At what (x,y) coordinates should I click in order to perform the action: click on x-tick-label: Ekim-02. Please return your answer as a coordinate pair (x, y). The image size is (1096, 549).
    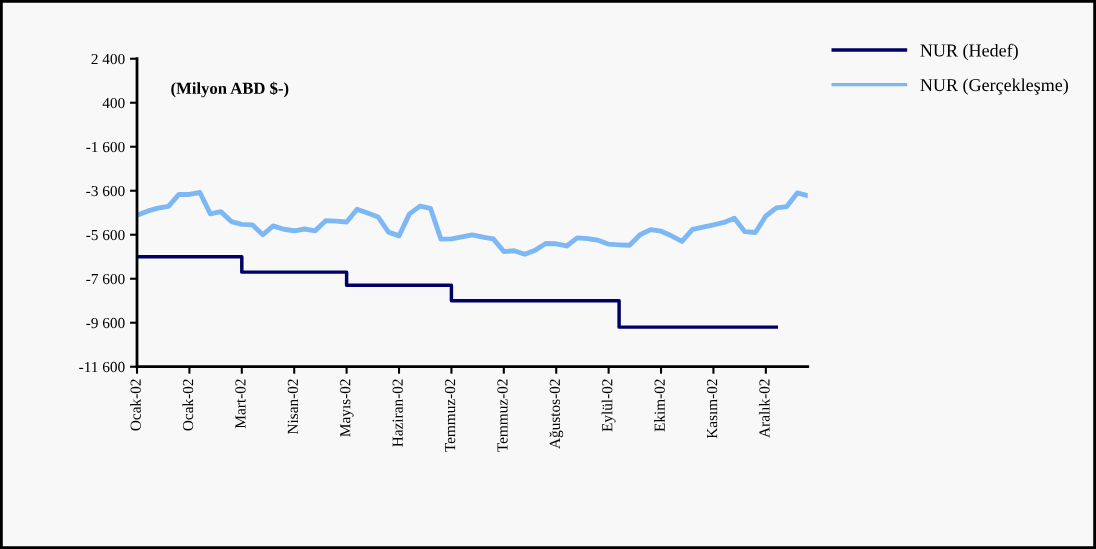
    Looking at the image, I should click on (659, 405).